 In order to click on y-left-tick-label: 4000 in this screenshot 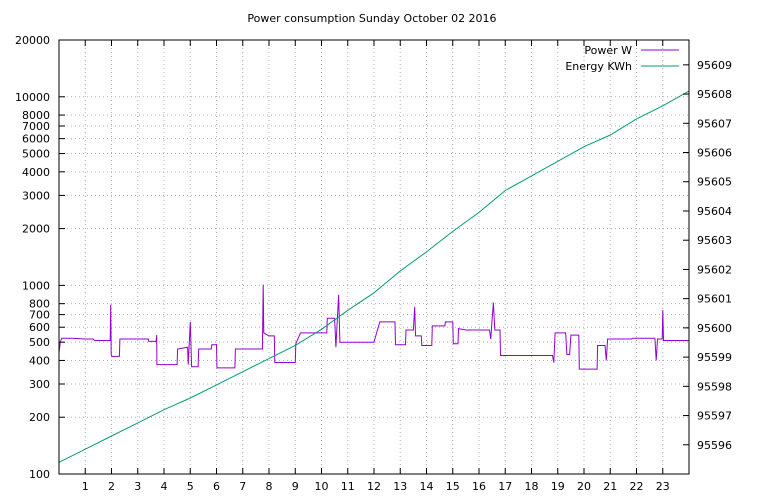, I will do `click(36, 172)`.